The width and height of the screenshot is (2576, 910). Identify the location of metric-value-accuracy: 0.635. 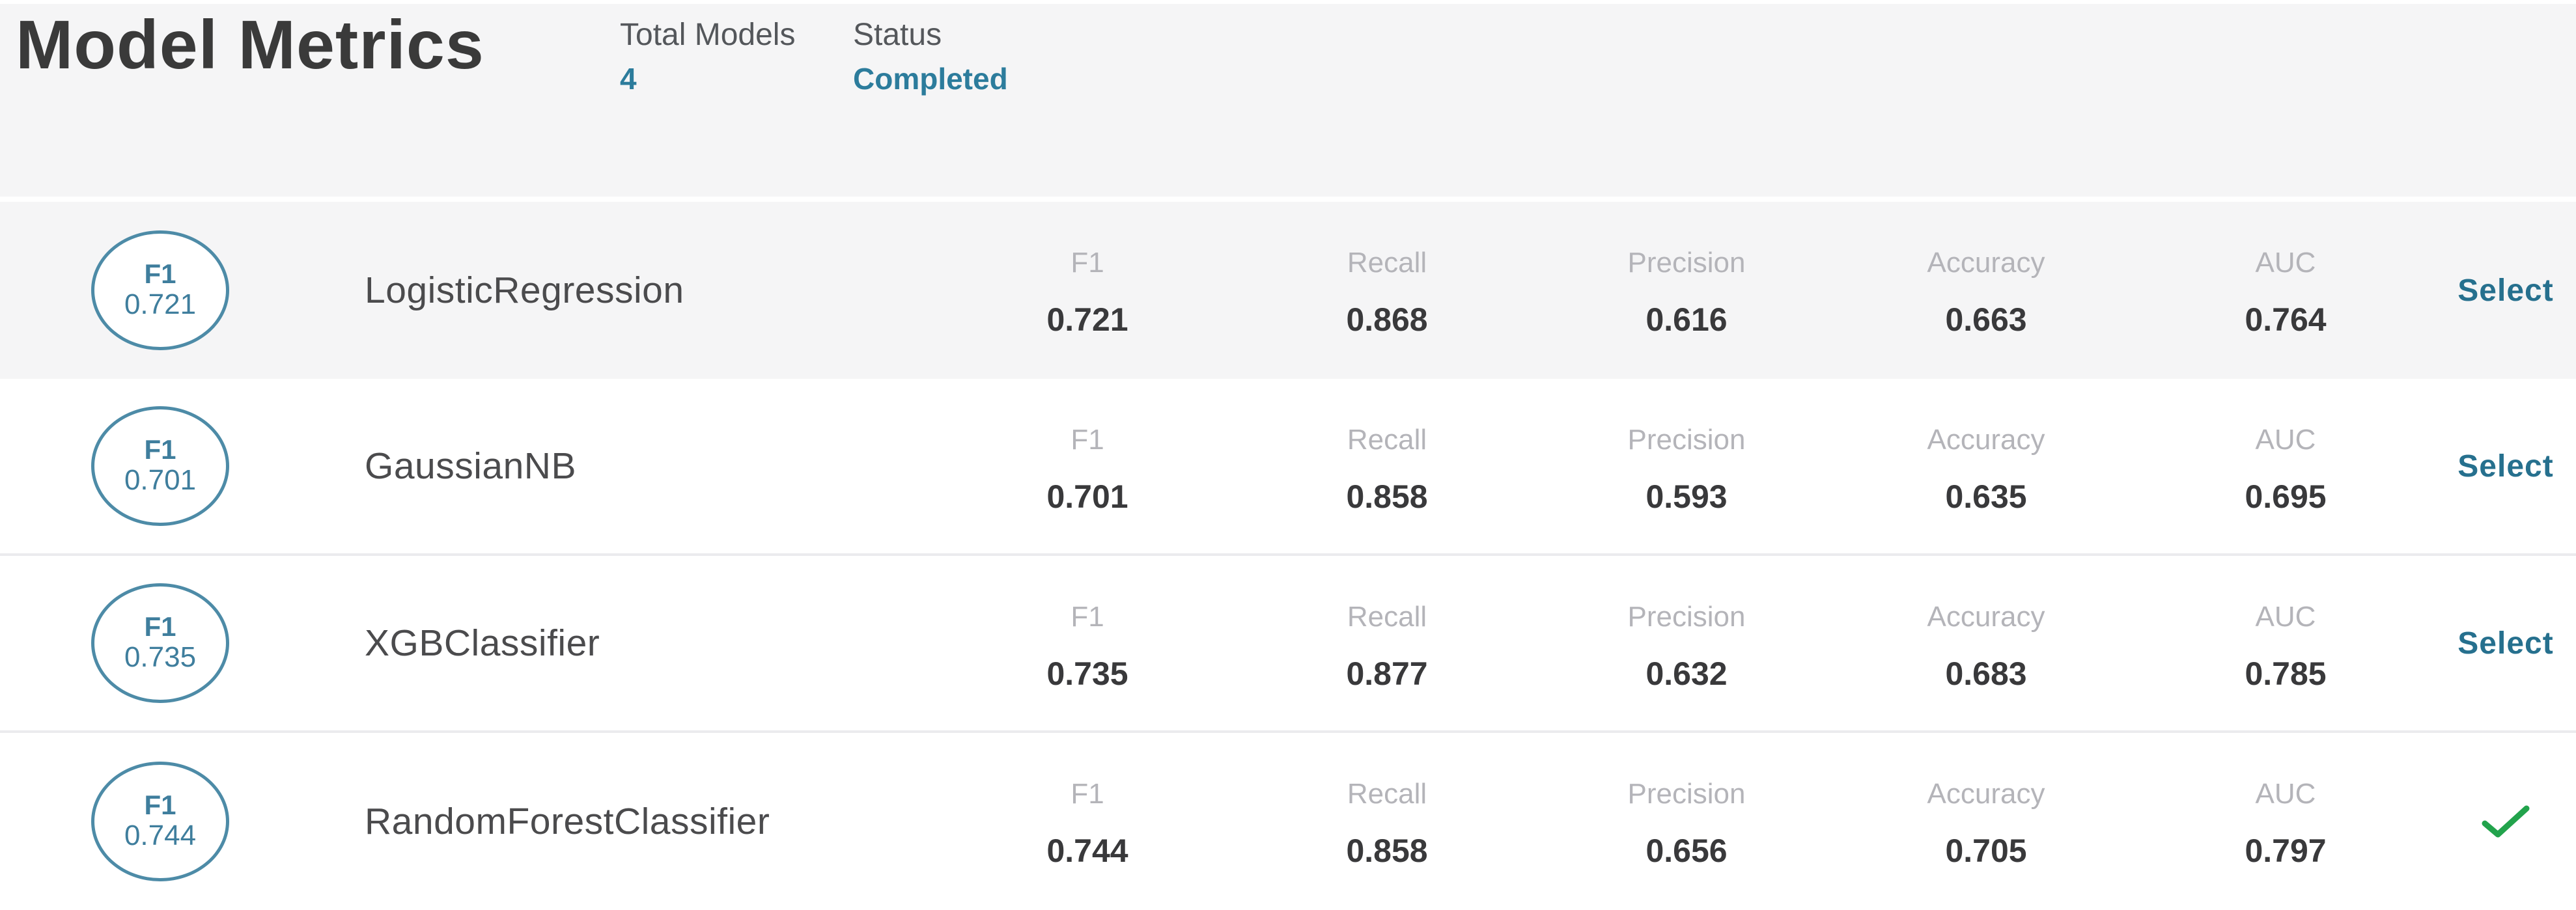
(1986, 497).